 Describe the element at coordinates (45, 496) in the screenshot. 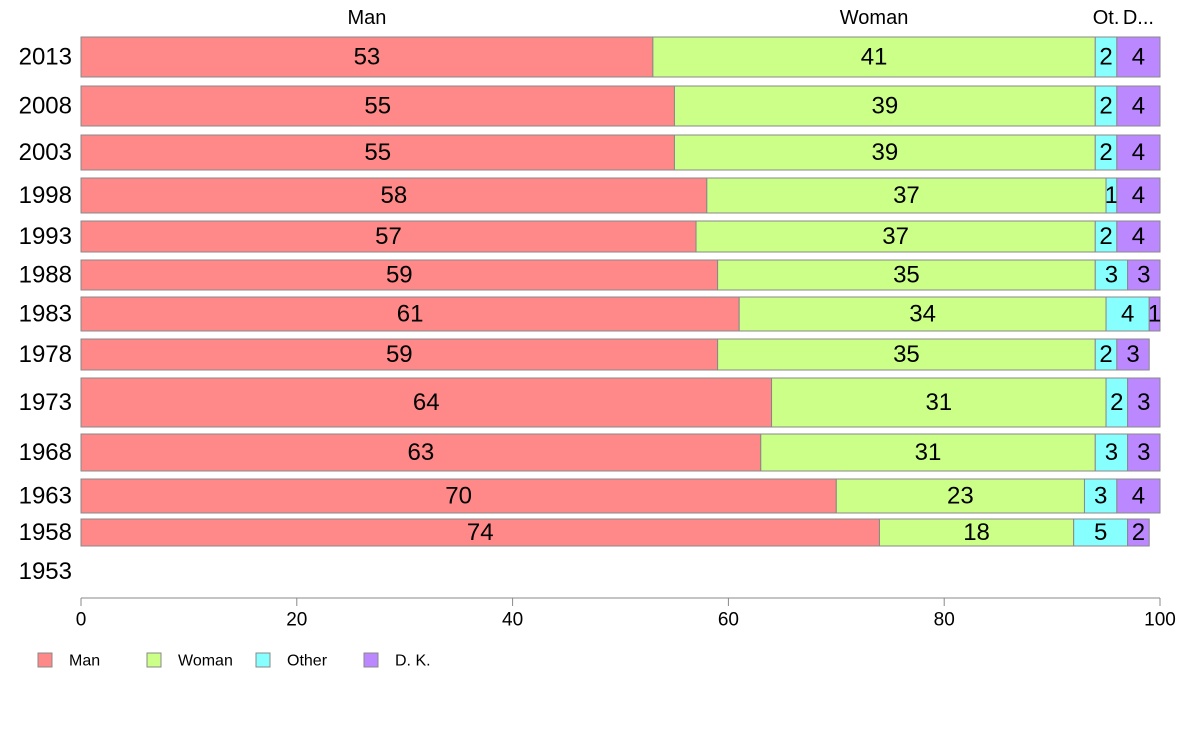

I see `year-label-1963: 1963` at that location.